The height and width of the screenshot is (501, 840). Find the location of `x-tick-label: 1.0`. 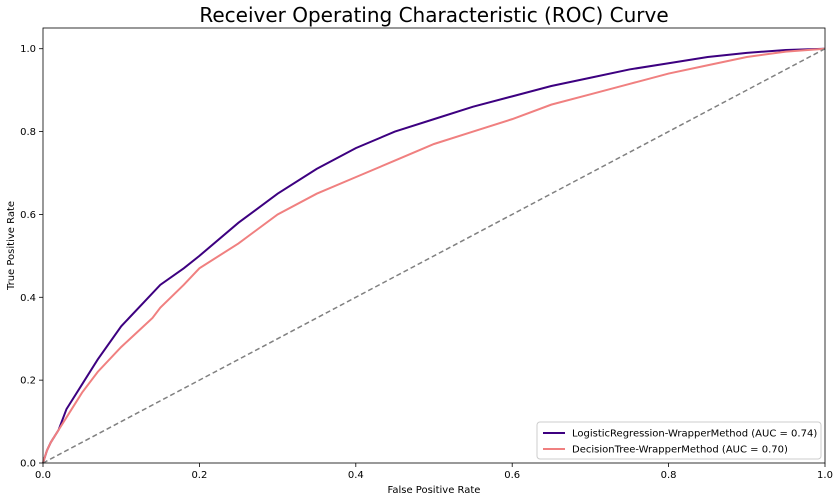

x-tick-label: 1.0 is located at coordinates (825, 475).